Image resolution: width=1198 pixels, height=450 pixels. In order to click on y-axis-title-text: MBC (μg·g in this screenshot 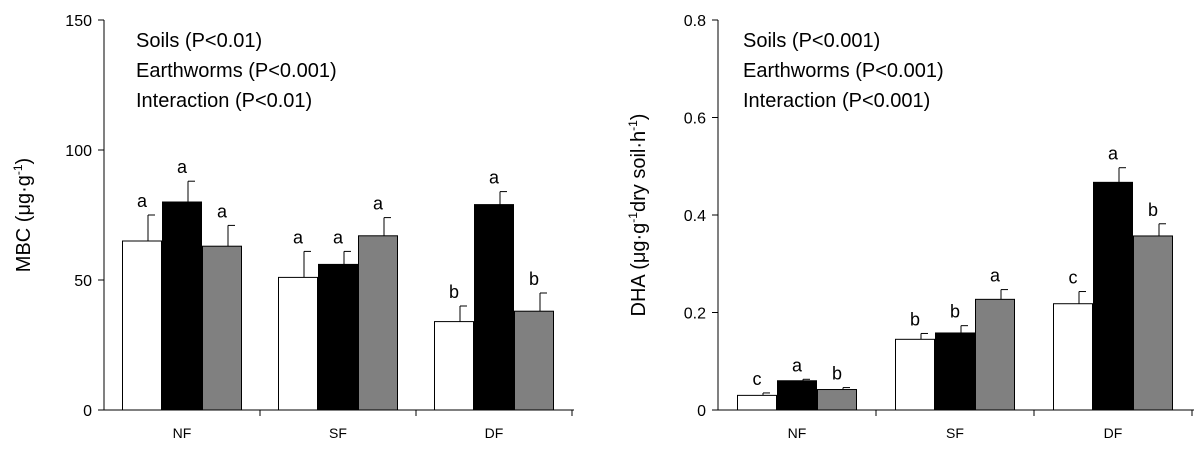, I will do `click(24, 223)`.